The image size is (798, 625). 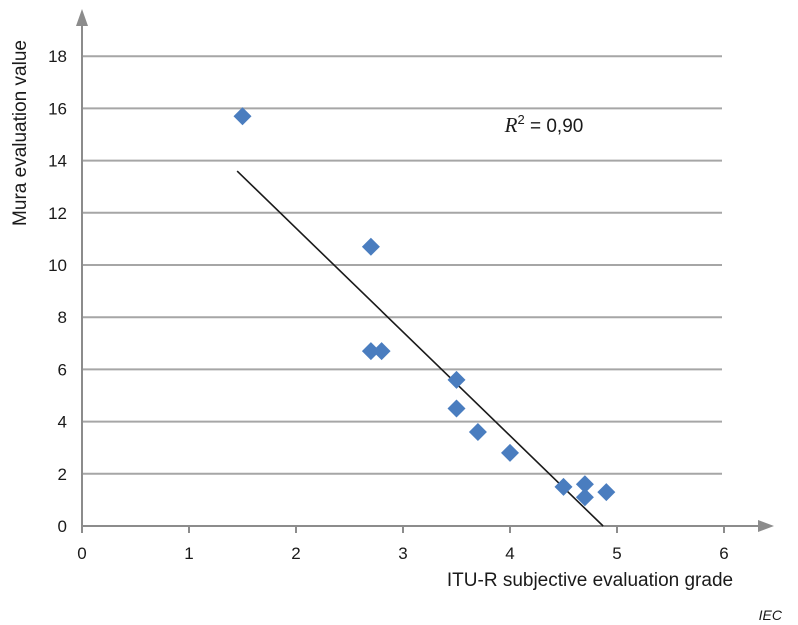 I want to click on x-tick-labels: 0 1 2 3 4 5 6, so click(x=403, y=544).